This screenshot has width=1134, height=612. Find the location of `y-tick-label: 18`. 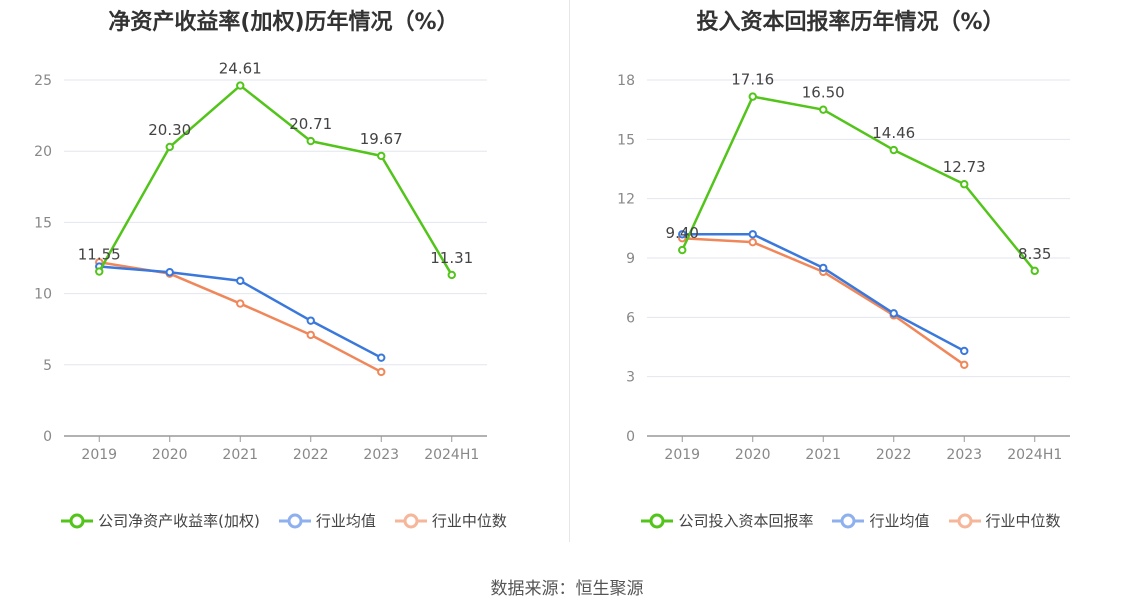

y-tick-label: 18 is located at coordinates (626, 81).